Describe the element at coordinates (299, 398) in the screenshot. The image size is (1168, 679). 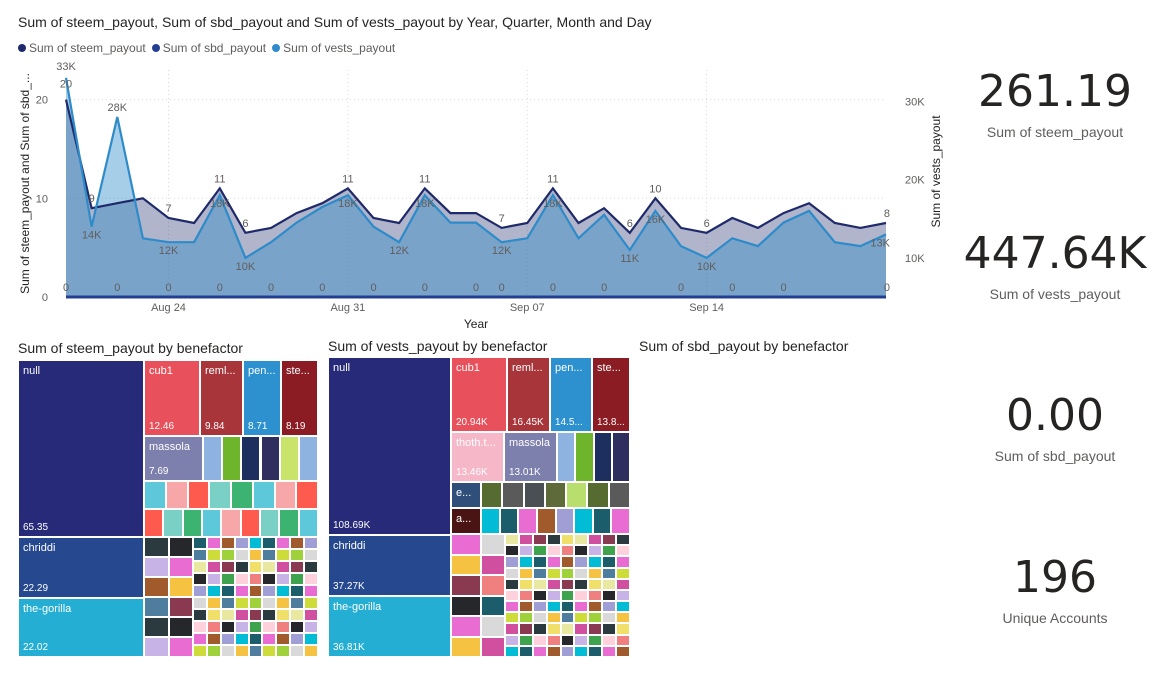
I see `steem-cell-7: ste... 8.19` at that location.